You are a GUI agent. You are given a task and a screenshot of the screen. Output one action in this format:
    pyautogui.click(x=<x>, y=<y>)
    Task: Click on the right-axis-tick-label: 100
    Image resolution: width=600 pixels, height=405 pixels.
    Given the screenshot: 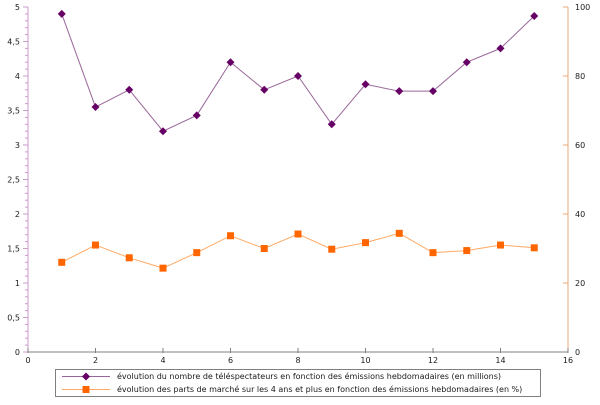 What is the action you would take?
    pyautogui.click(x=582, y=7)
    